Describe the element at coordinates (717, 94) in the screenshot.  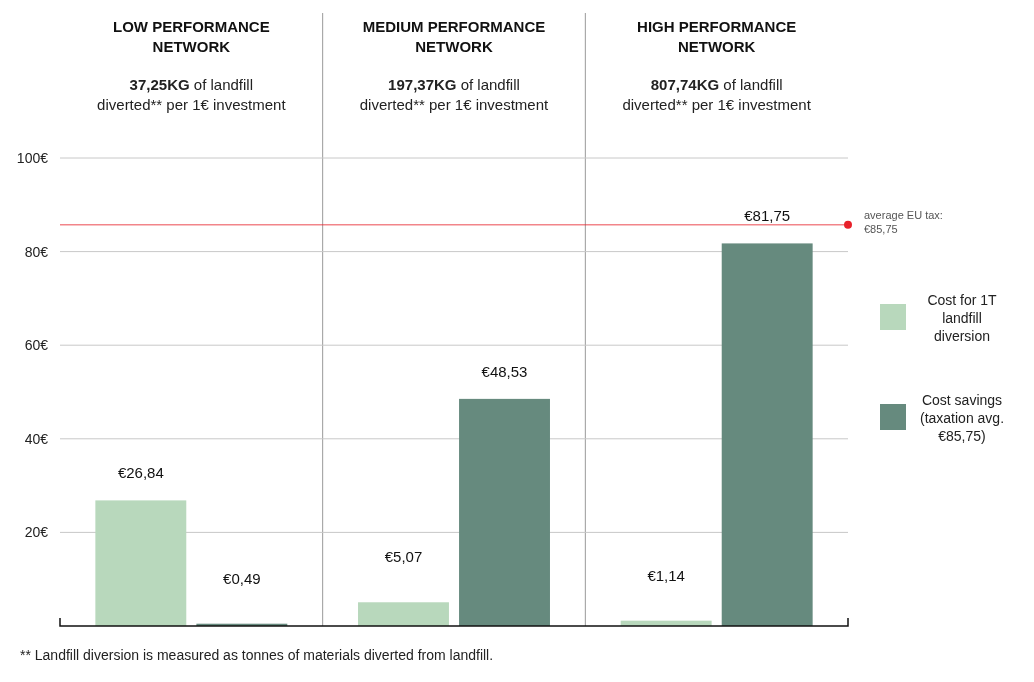
I see `text: 807,74KG of landfill diverted** per 1€ investment` at that location.